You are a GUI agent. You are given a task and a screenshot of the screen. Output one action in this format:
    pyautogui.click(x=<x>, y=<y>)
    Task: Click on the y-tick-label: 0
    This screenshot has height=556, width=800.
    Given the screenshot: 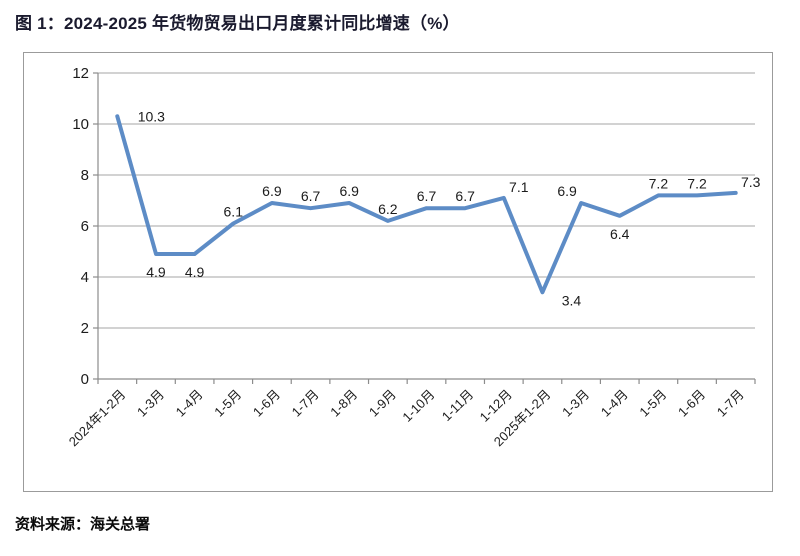 What is the action you would take?
    pyautogui.click(x=85, y=379)
    